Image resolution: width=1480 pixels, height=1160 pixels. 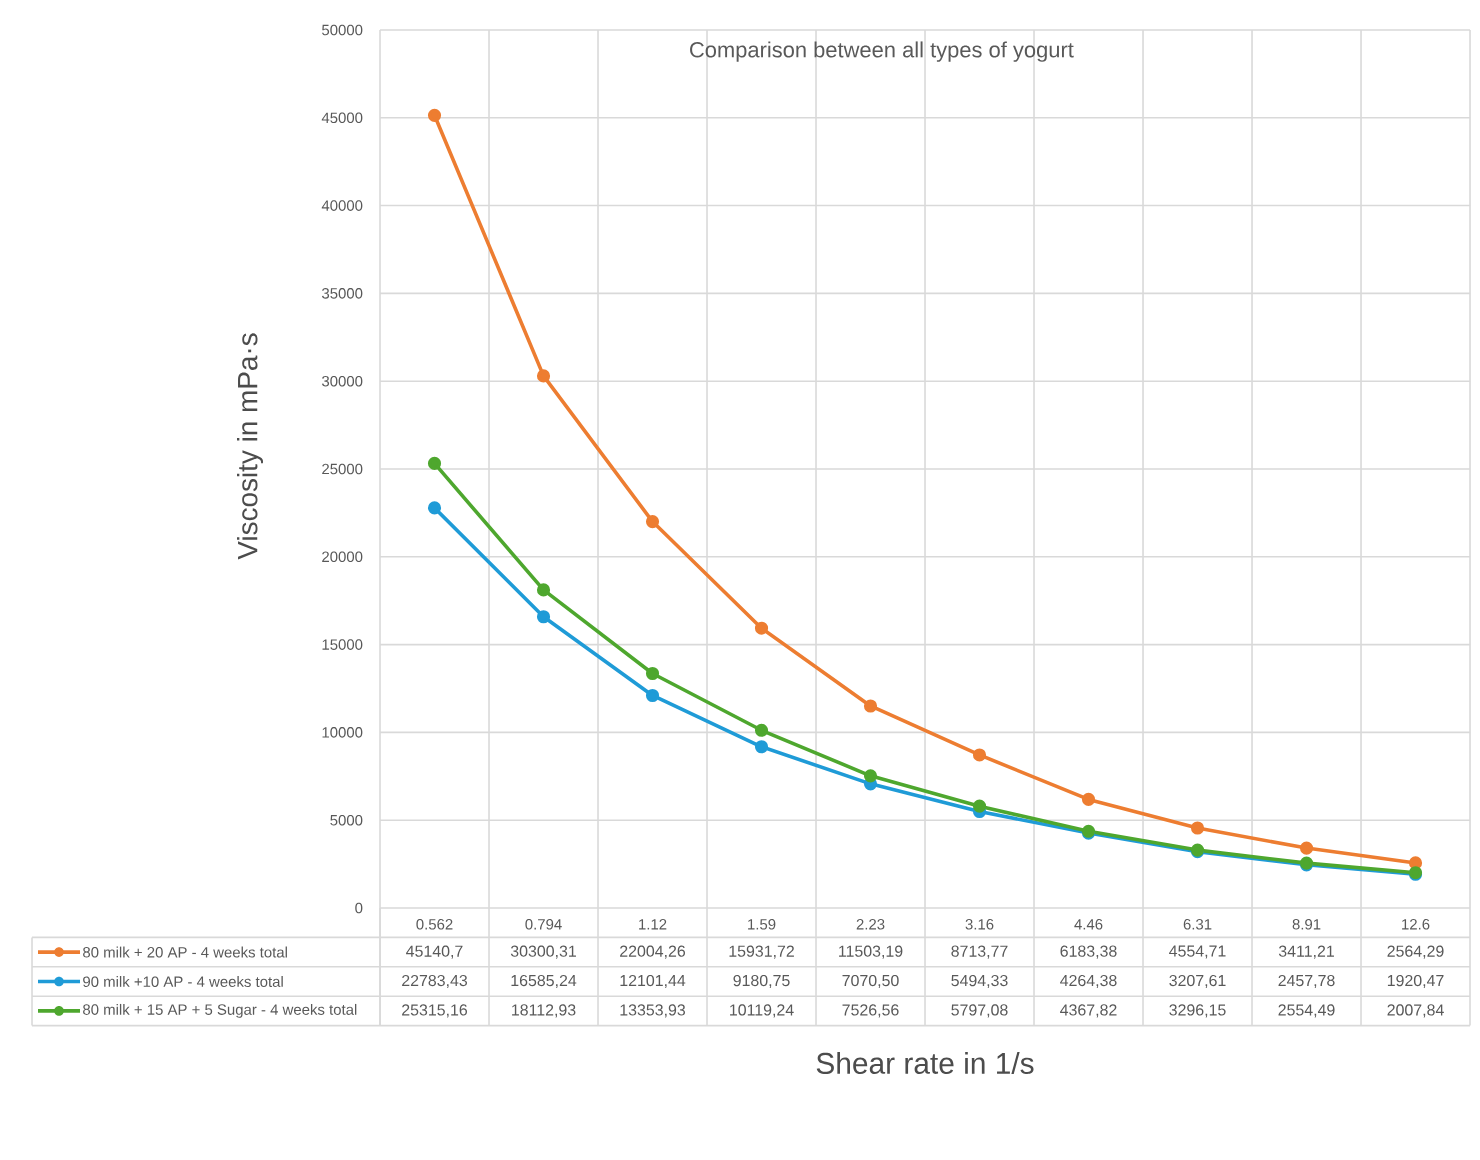 What do you see at coordinates (761, 981) in the screenshot?
I see `data-label: 9180,75` at bounding box center [761, 981].